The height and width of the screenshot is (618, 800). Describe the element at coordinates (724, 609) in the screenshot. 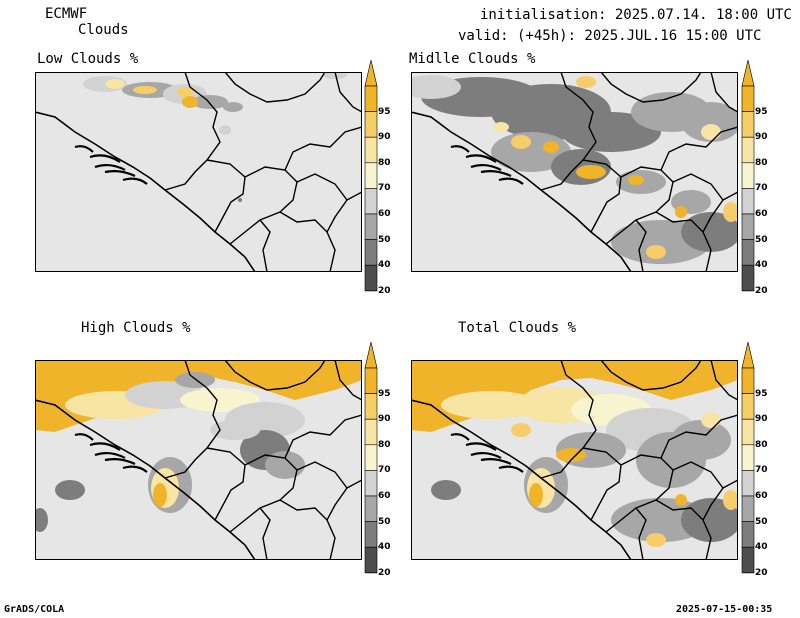

I see `footer-timestamp-label: 2025-07-15-00:35` at that location.